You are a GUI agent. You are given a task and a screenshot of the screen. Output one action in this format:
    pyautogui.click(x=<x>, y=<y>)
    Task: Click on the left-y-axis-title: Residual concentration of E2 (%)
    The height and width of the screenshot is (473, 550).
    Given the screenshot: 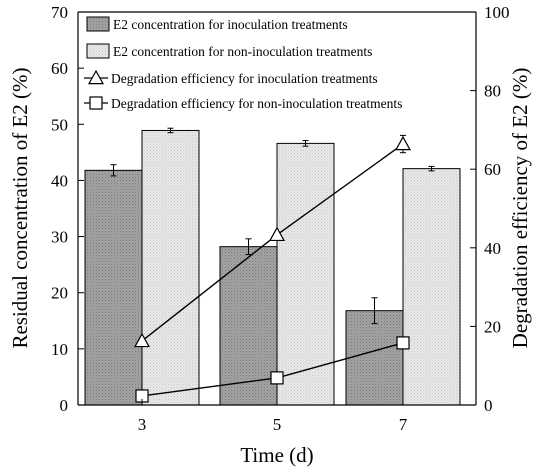 What is the action you would take?
    pyautogui.click(x=20, y=207)
    